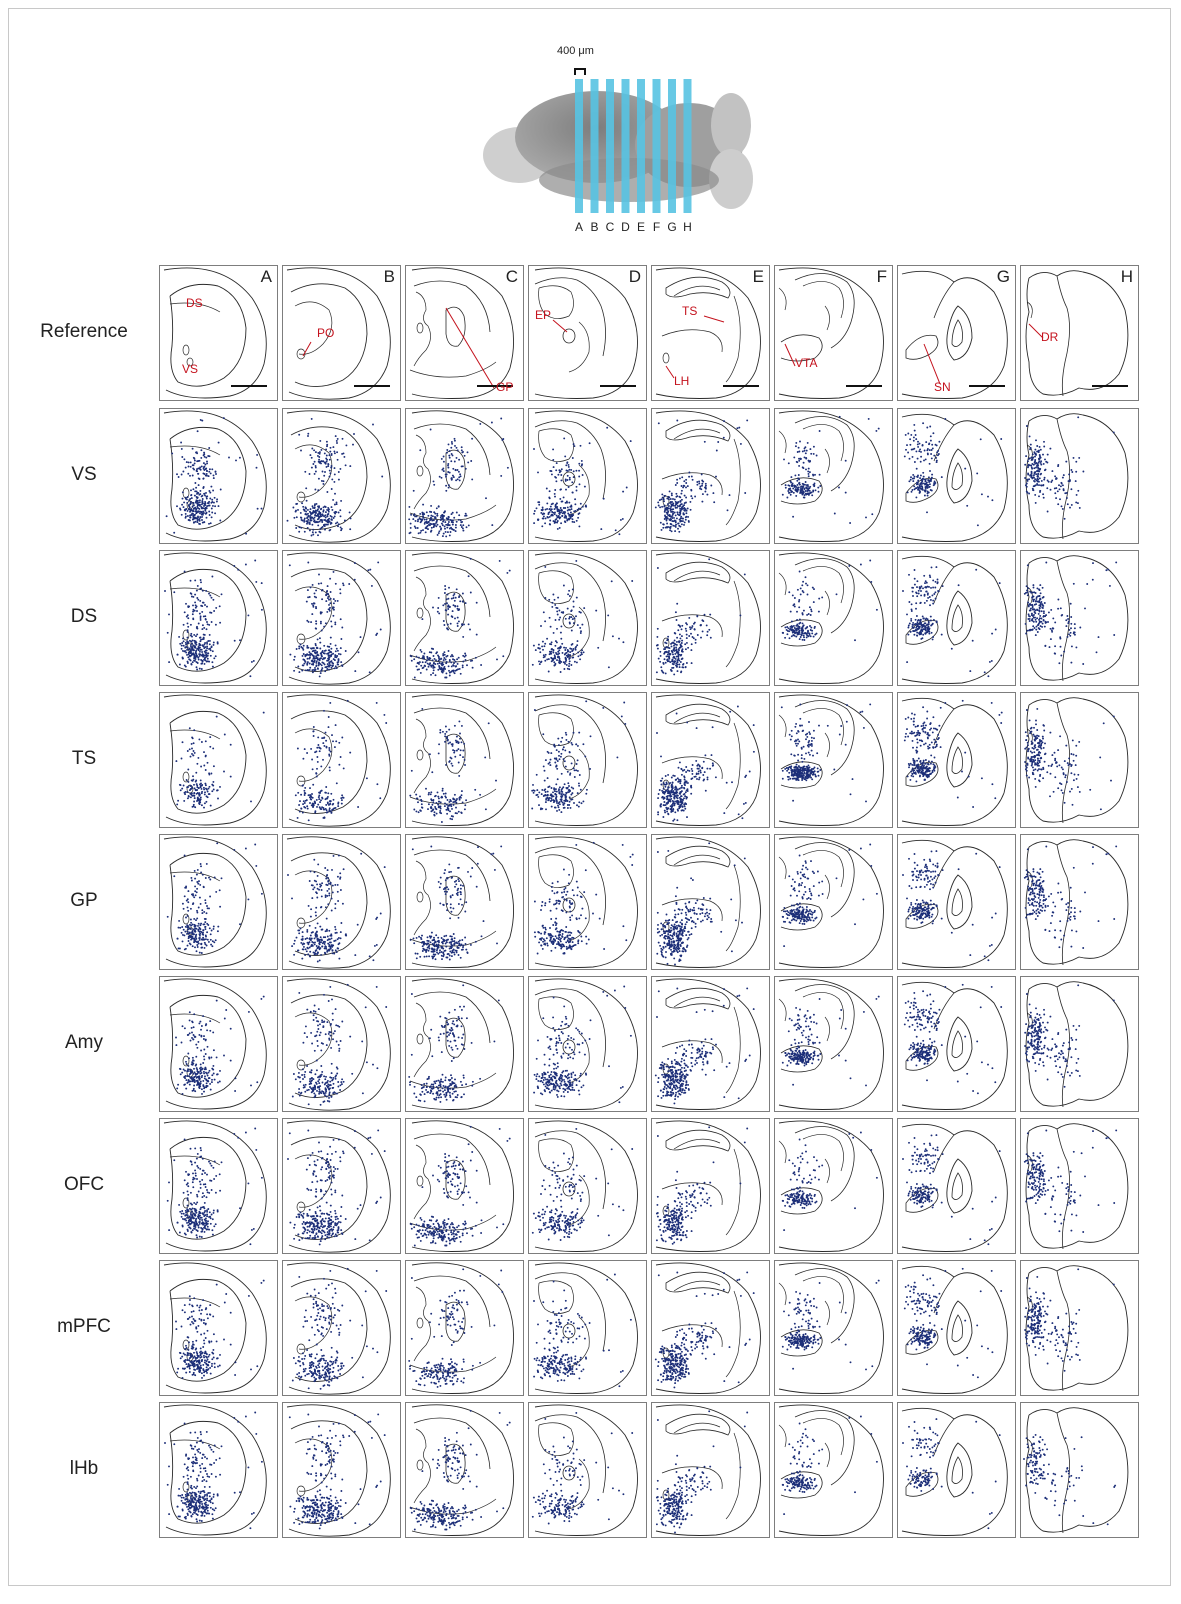 Image resolution: width=1181 pixels, height=1604 pixels. What do you see at coordinates (689, 311) in the screenshot?
I see `region-label-ts: TS` at bounding box center [689, 311].